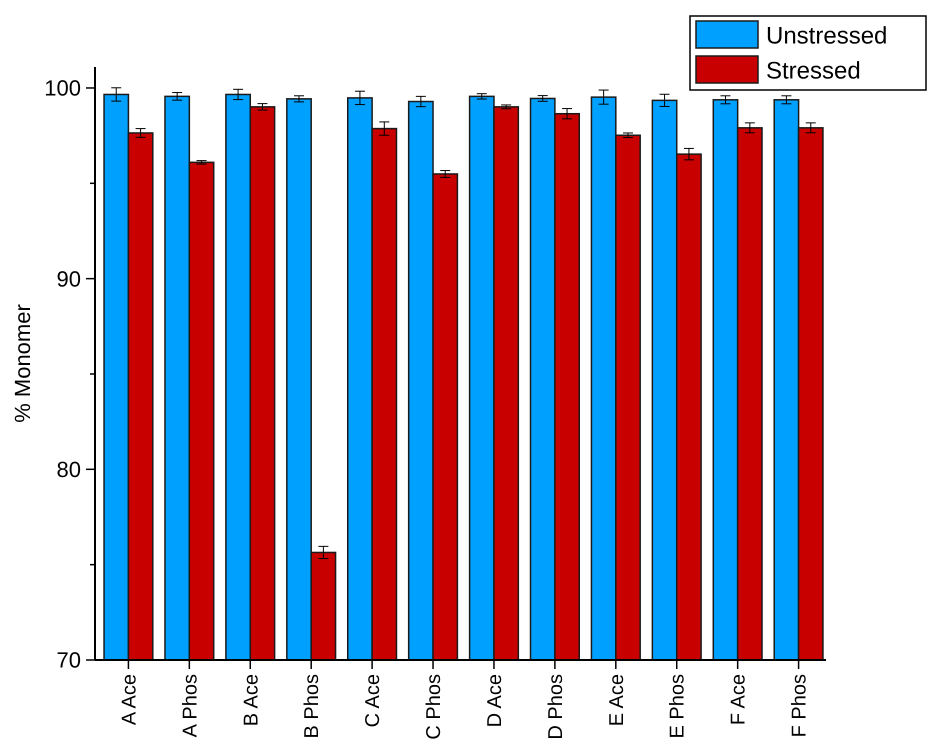  I want to click on x-tick-label: C Phos, so click(434, 707).